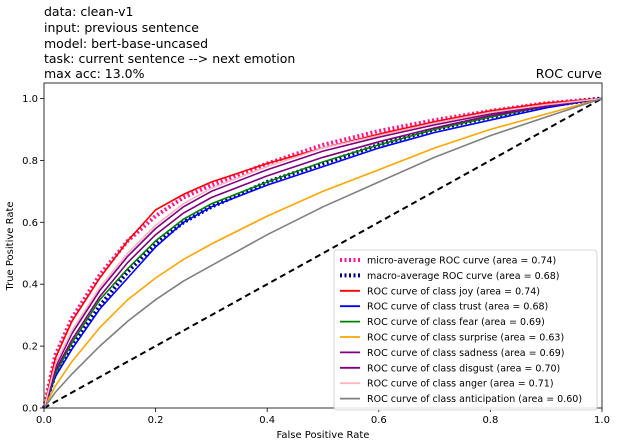  What do you see at coordinates (169, 58) in the screenshot?
I see `meta-line-task: task: current sentence --> next emotion` at bounding box center [169, 58].